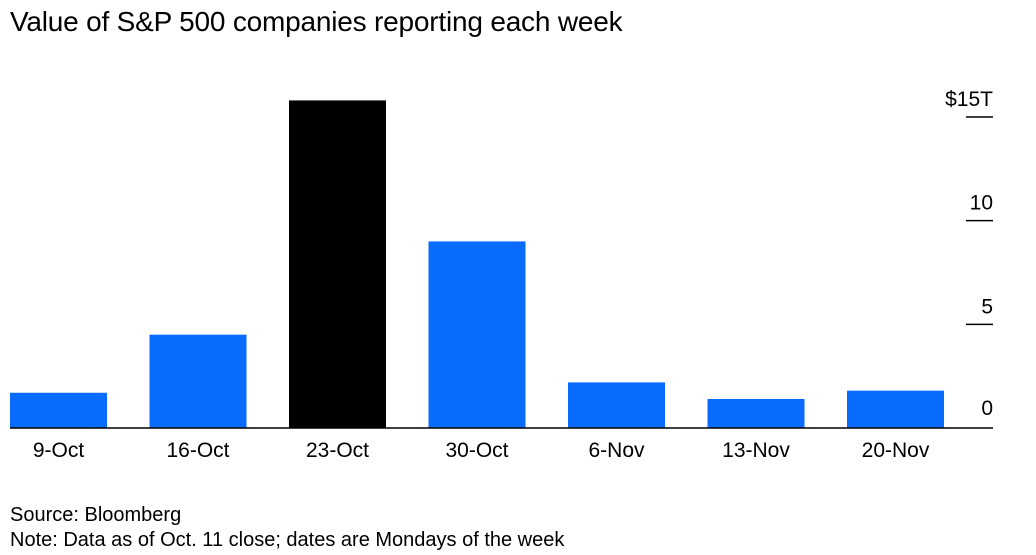  What do you see at coordinates (756, 413) in the screenshot?
I see `bar-13-nov` at bounding box center [756, 413].